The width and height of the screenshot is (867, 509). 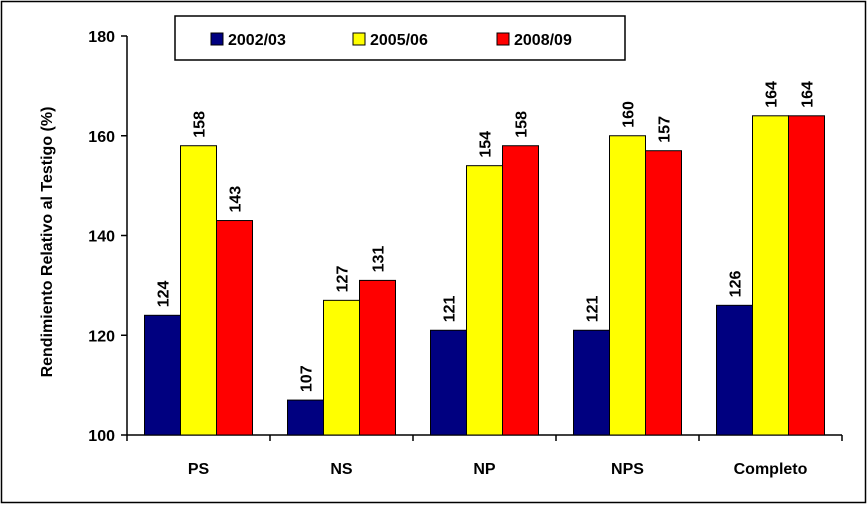 What do you see at coordinates (629, 114) in the screenshot?
I see `data-label: 160` at bounding box center [629, 114].